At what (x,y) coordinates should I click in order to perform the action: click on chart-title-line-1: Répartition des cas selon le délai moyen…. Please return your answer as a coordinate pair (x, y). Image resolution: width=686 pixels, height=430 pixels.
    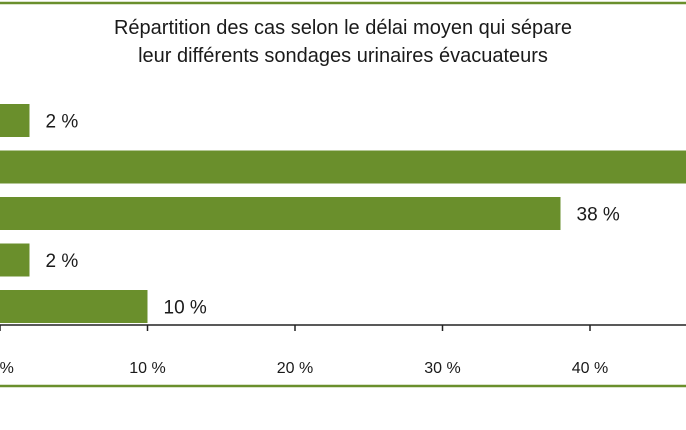
    Looking at the image, I should click on (343, 28).